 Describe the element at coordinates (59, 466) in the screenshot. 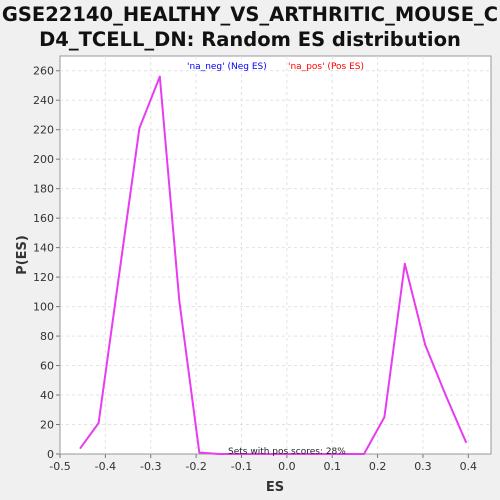

I see `x-tick-label: -0.5` at that location.